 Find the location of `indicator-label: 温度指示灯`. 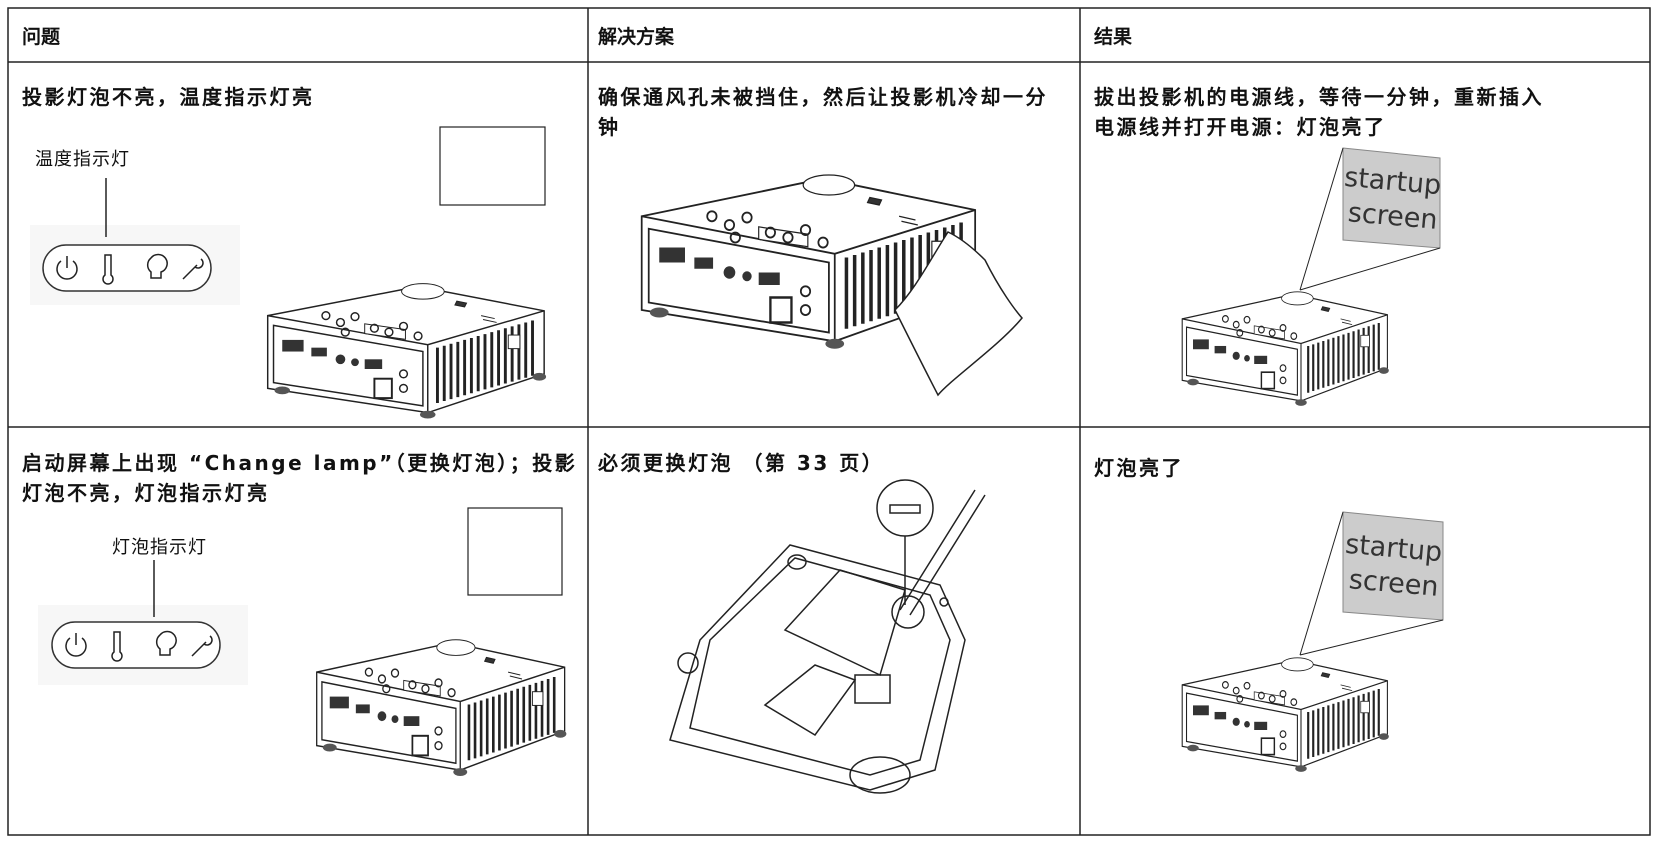

indicator-label: 温度指示灯 is located at coordinates (82, 159).